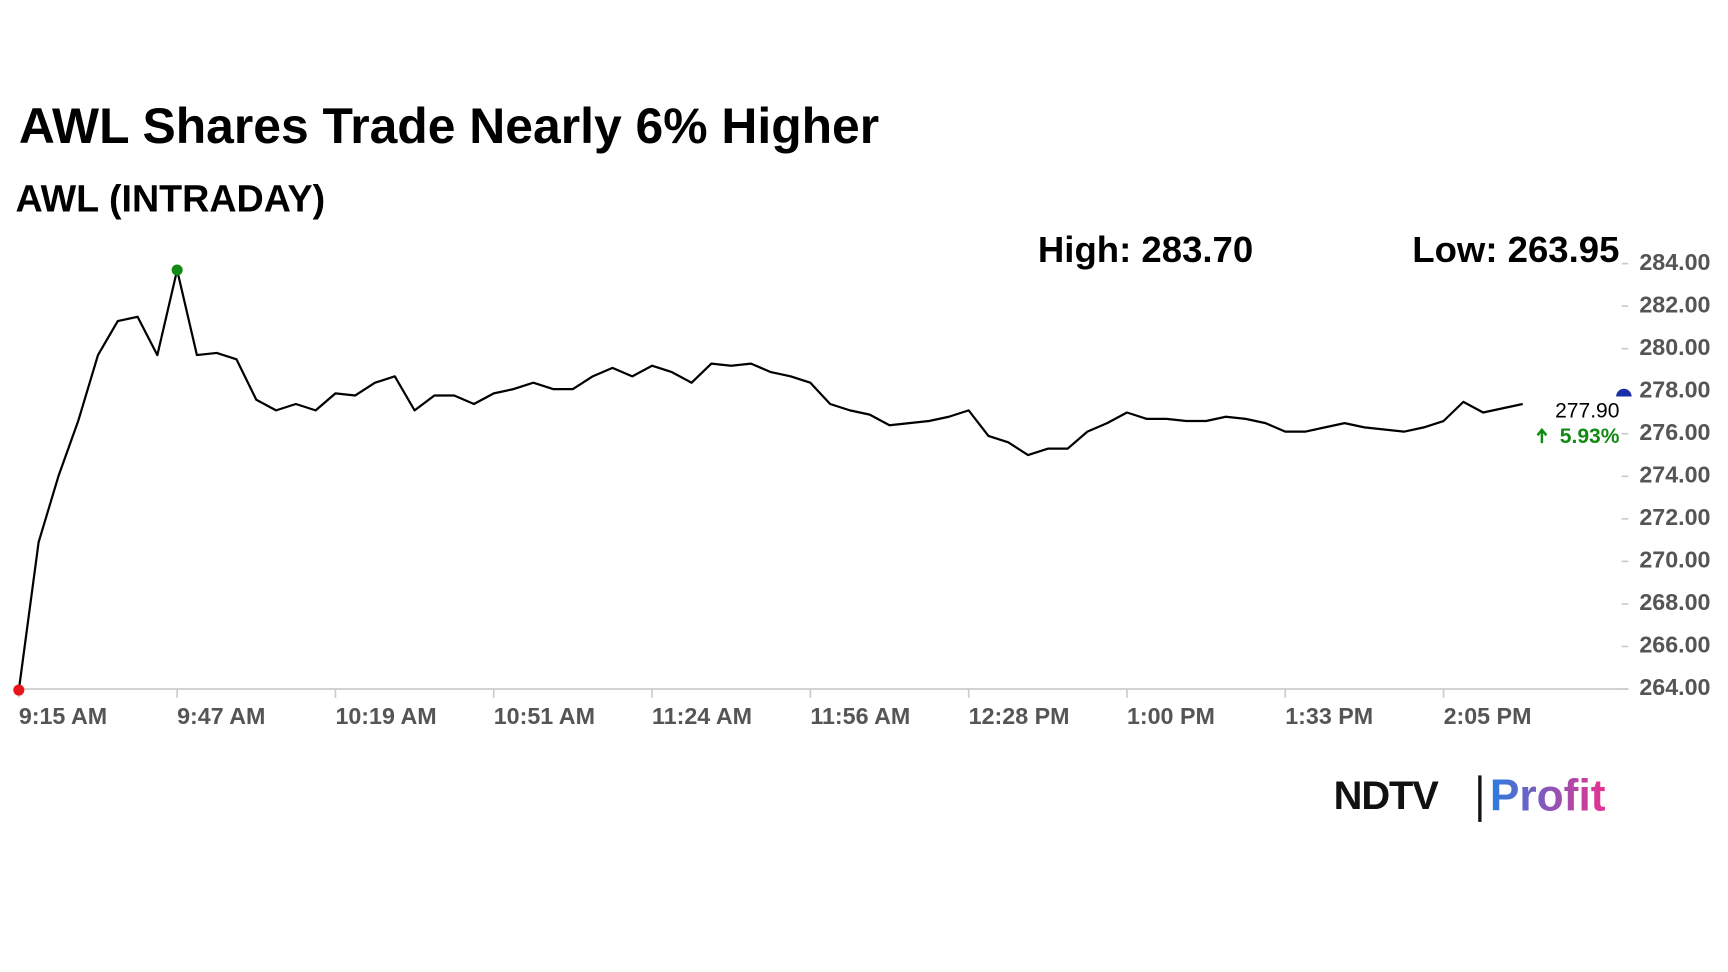 The height and width of the screenshot is (972, 1728). I want to click on logo-profit: Profit, so click(1548, 795).